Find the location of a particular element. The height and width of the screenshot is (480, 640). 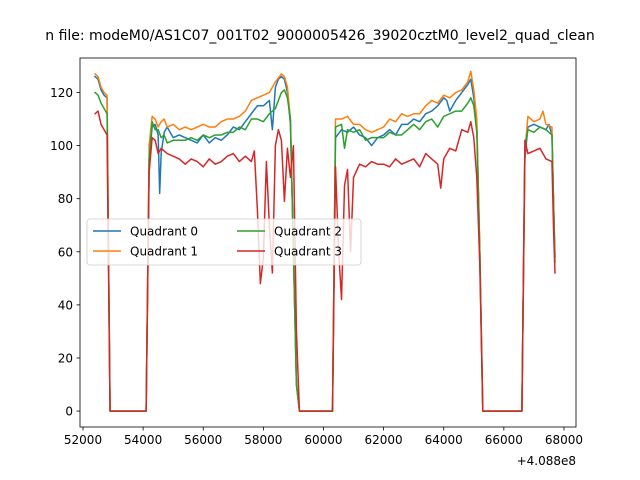

y-tick-label: 40 is located at coordinates (65, 305).